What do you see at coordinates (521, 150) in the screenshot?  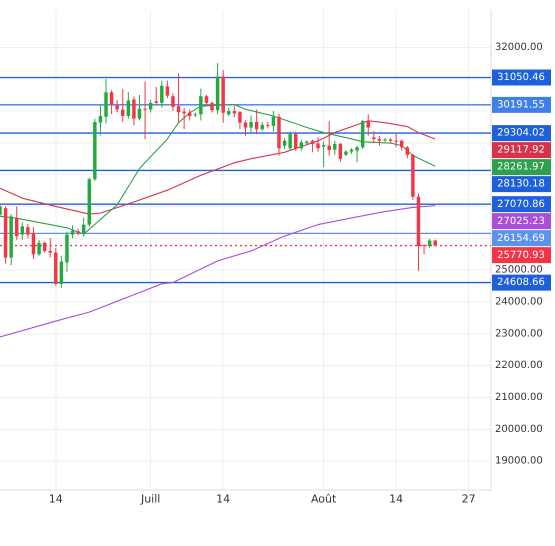 I see `text: 29117.92` at bounding box center [521, 150].